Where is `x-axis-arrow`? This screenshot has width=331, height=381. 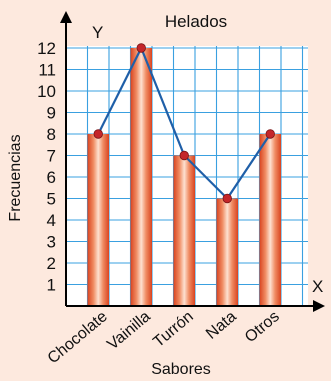
x-axis-arrow is located at coordinates (319, 306).